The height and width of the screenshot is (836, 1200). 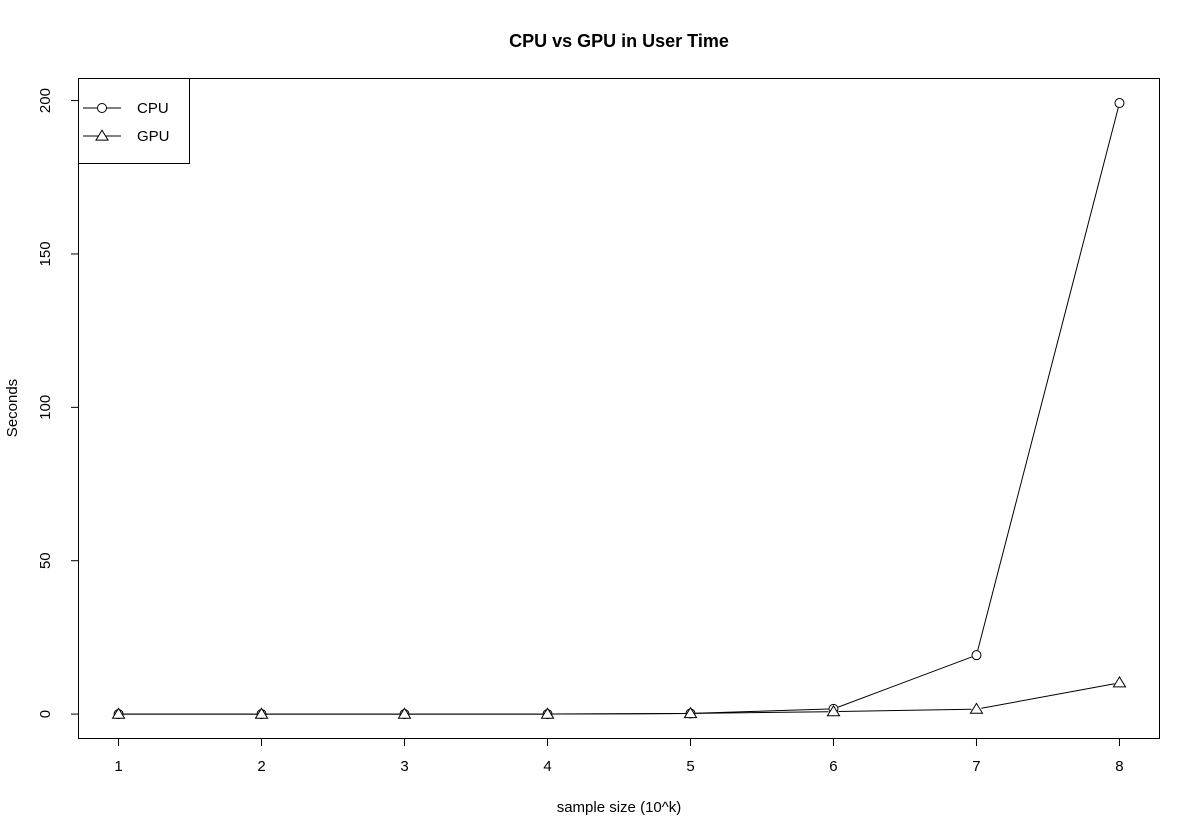 I want to click on legend: CPU GPU, so click(x=134, y=121).